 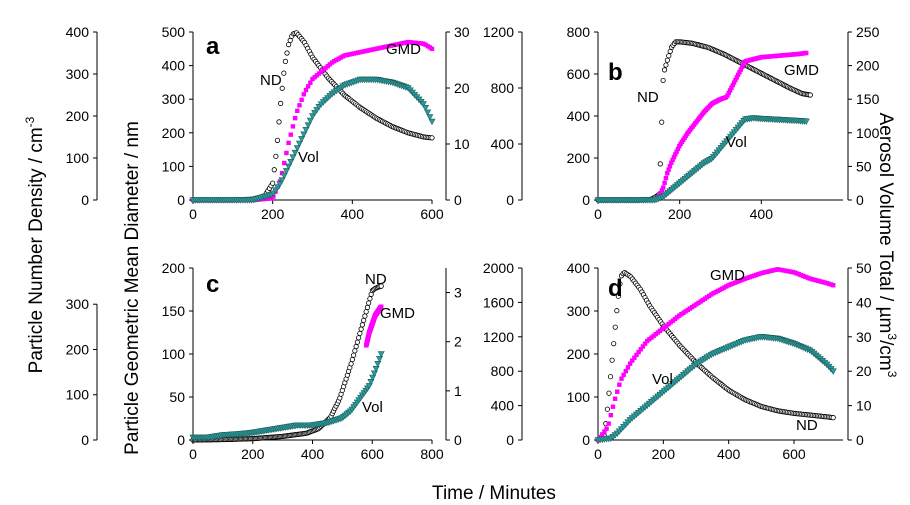 I want to click on nd-tick-label: 2000, so click(x=498, y=268).